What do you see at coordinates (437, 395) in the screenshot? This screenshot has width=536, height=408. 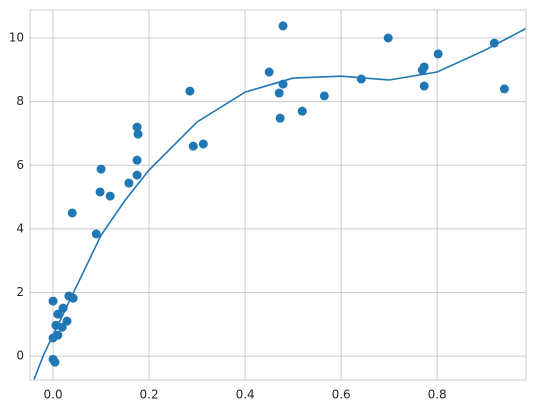 I see `x-tick-label: 0.8` at bounding box center [437, 395].